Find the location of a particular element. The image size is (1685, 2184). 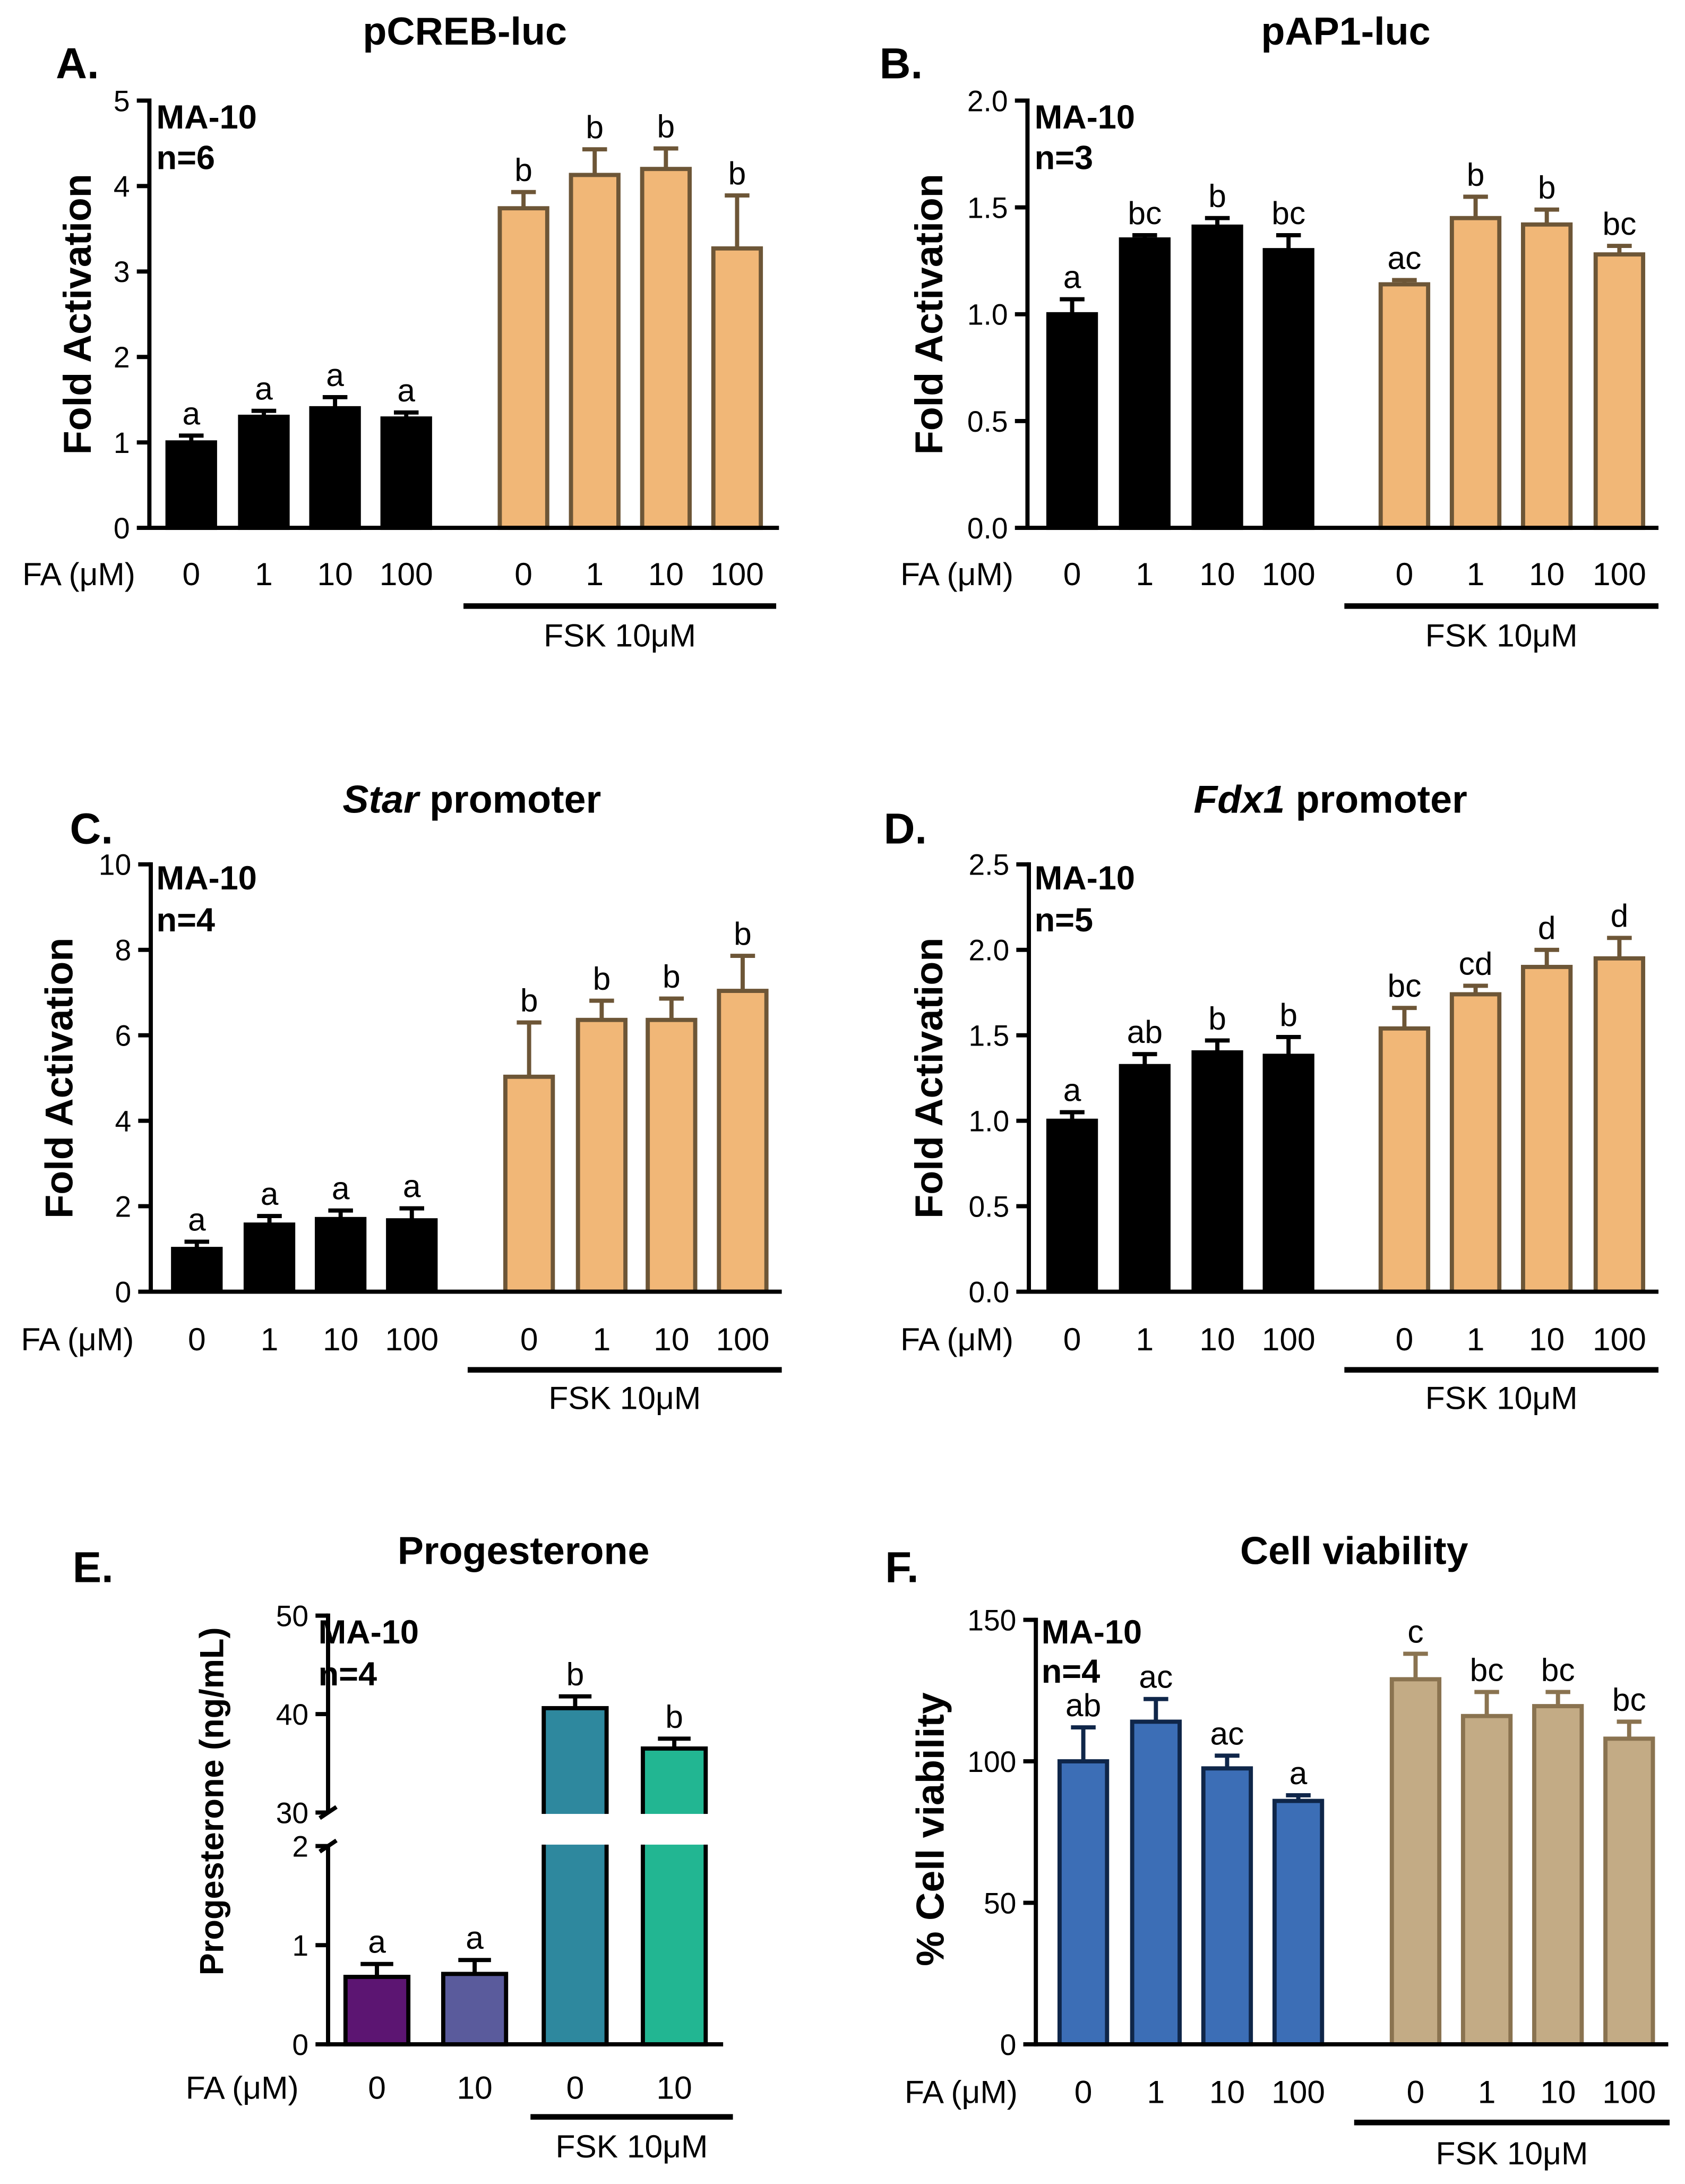

panel-label: F. is located at coordinates (902, 1568).